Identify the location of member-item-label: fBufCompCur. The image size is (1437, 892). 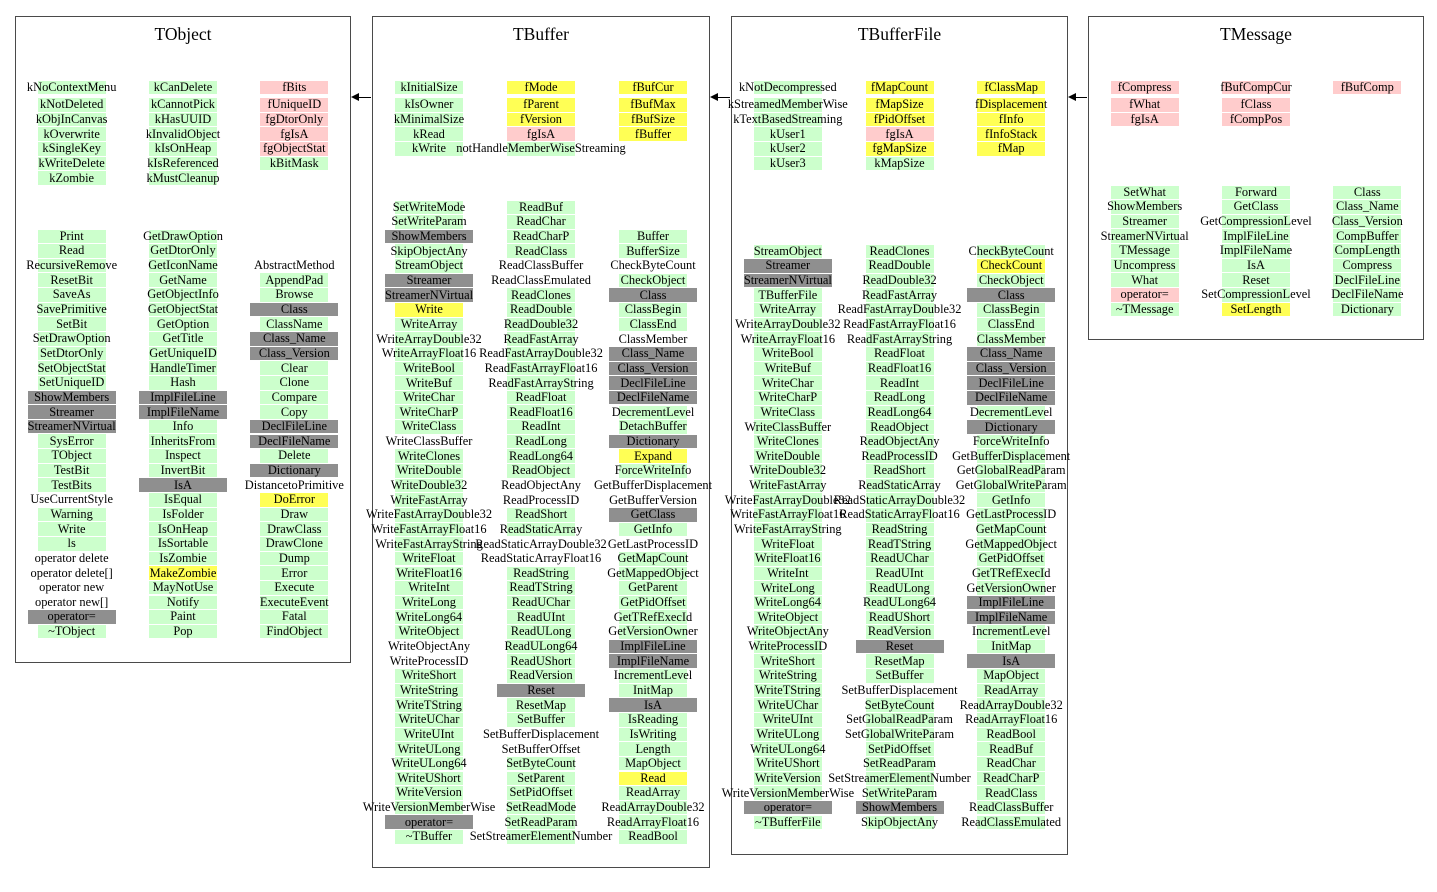
(1256, 86).